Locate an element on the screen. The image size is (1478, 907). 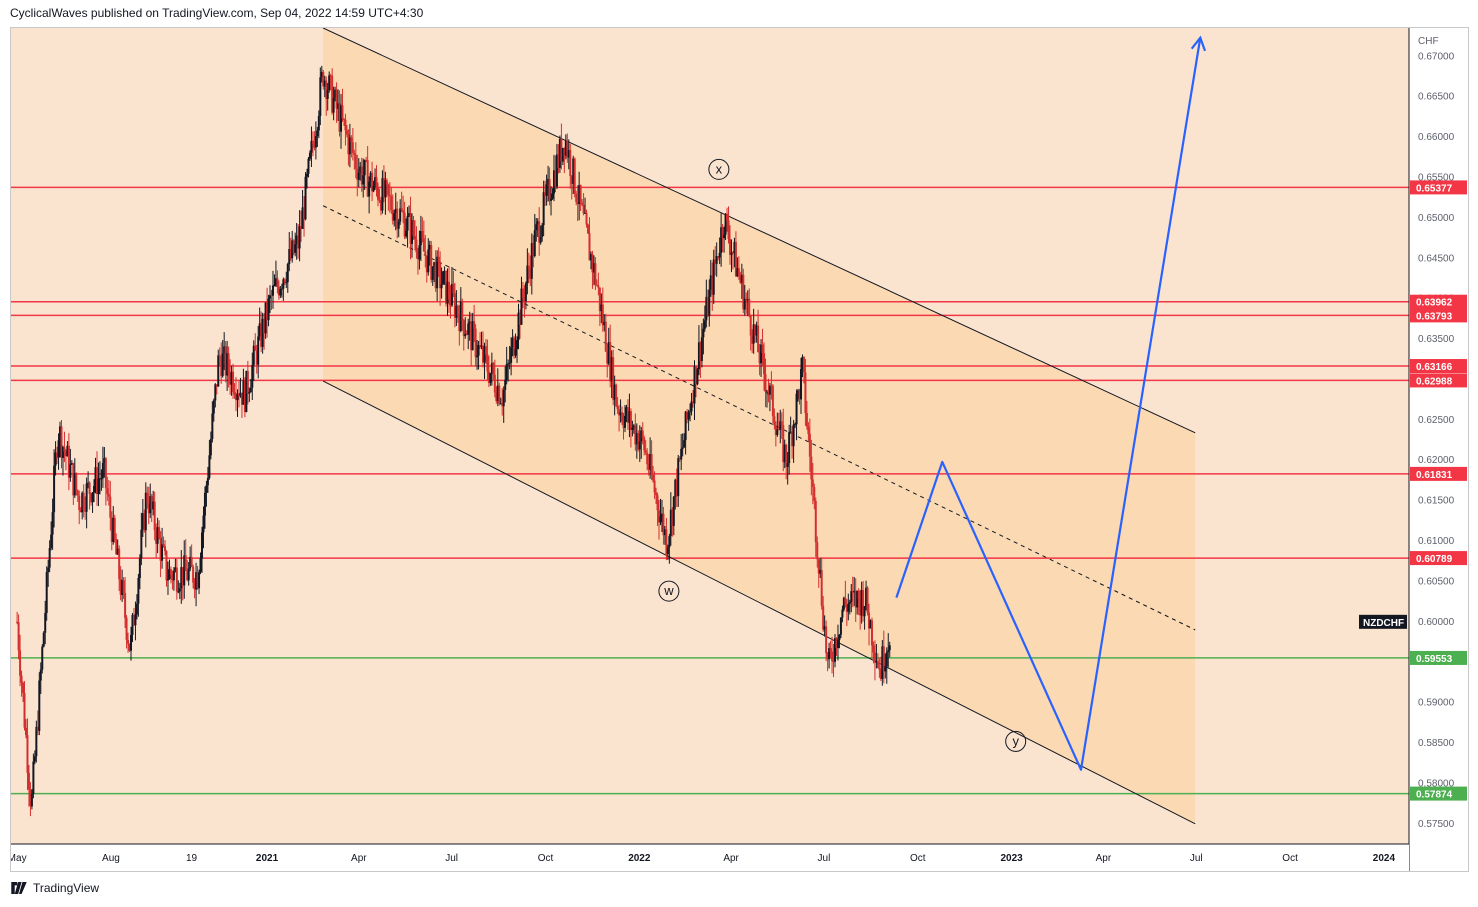
y-tick-label: 0.66500 is located at coordinates (1436, 97).